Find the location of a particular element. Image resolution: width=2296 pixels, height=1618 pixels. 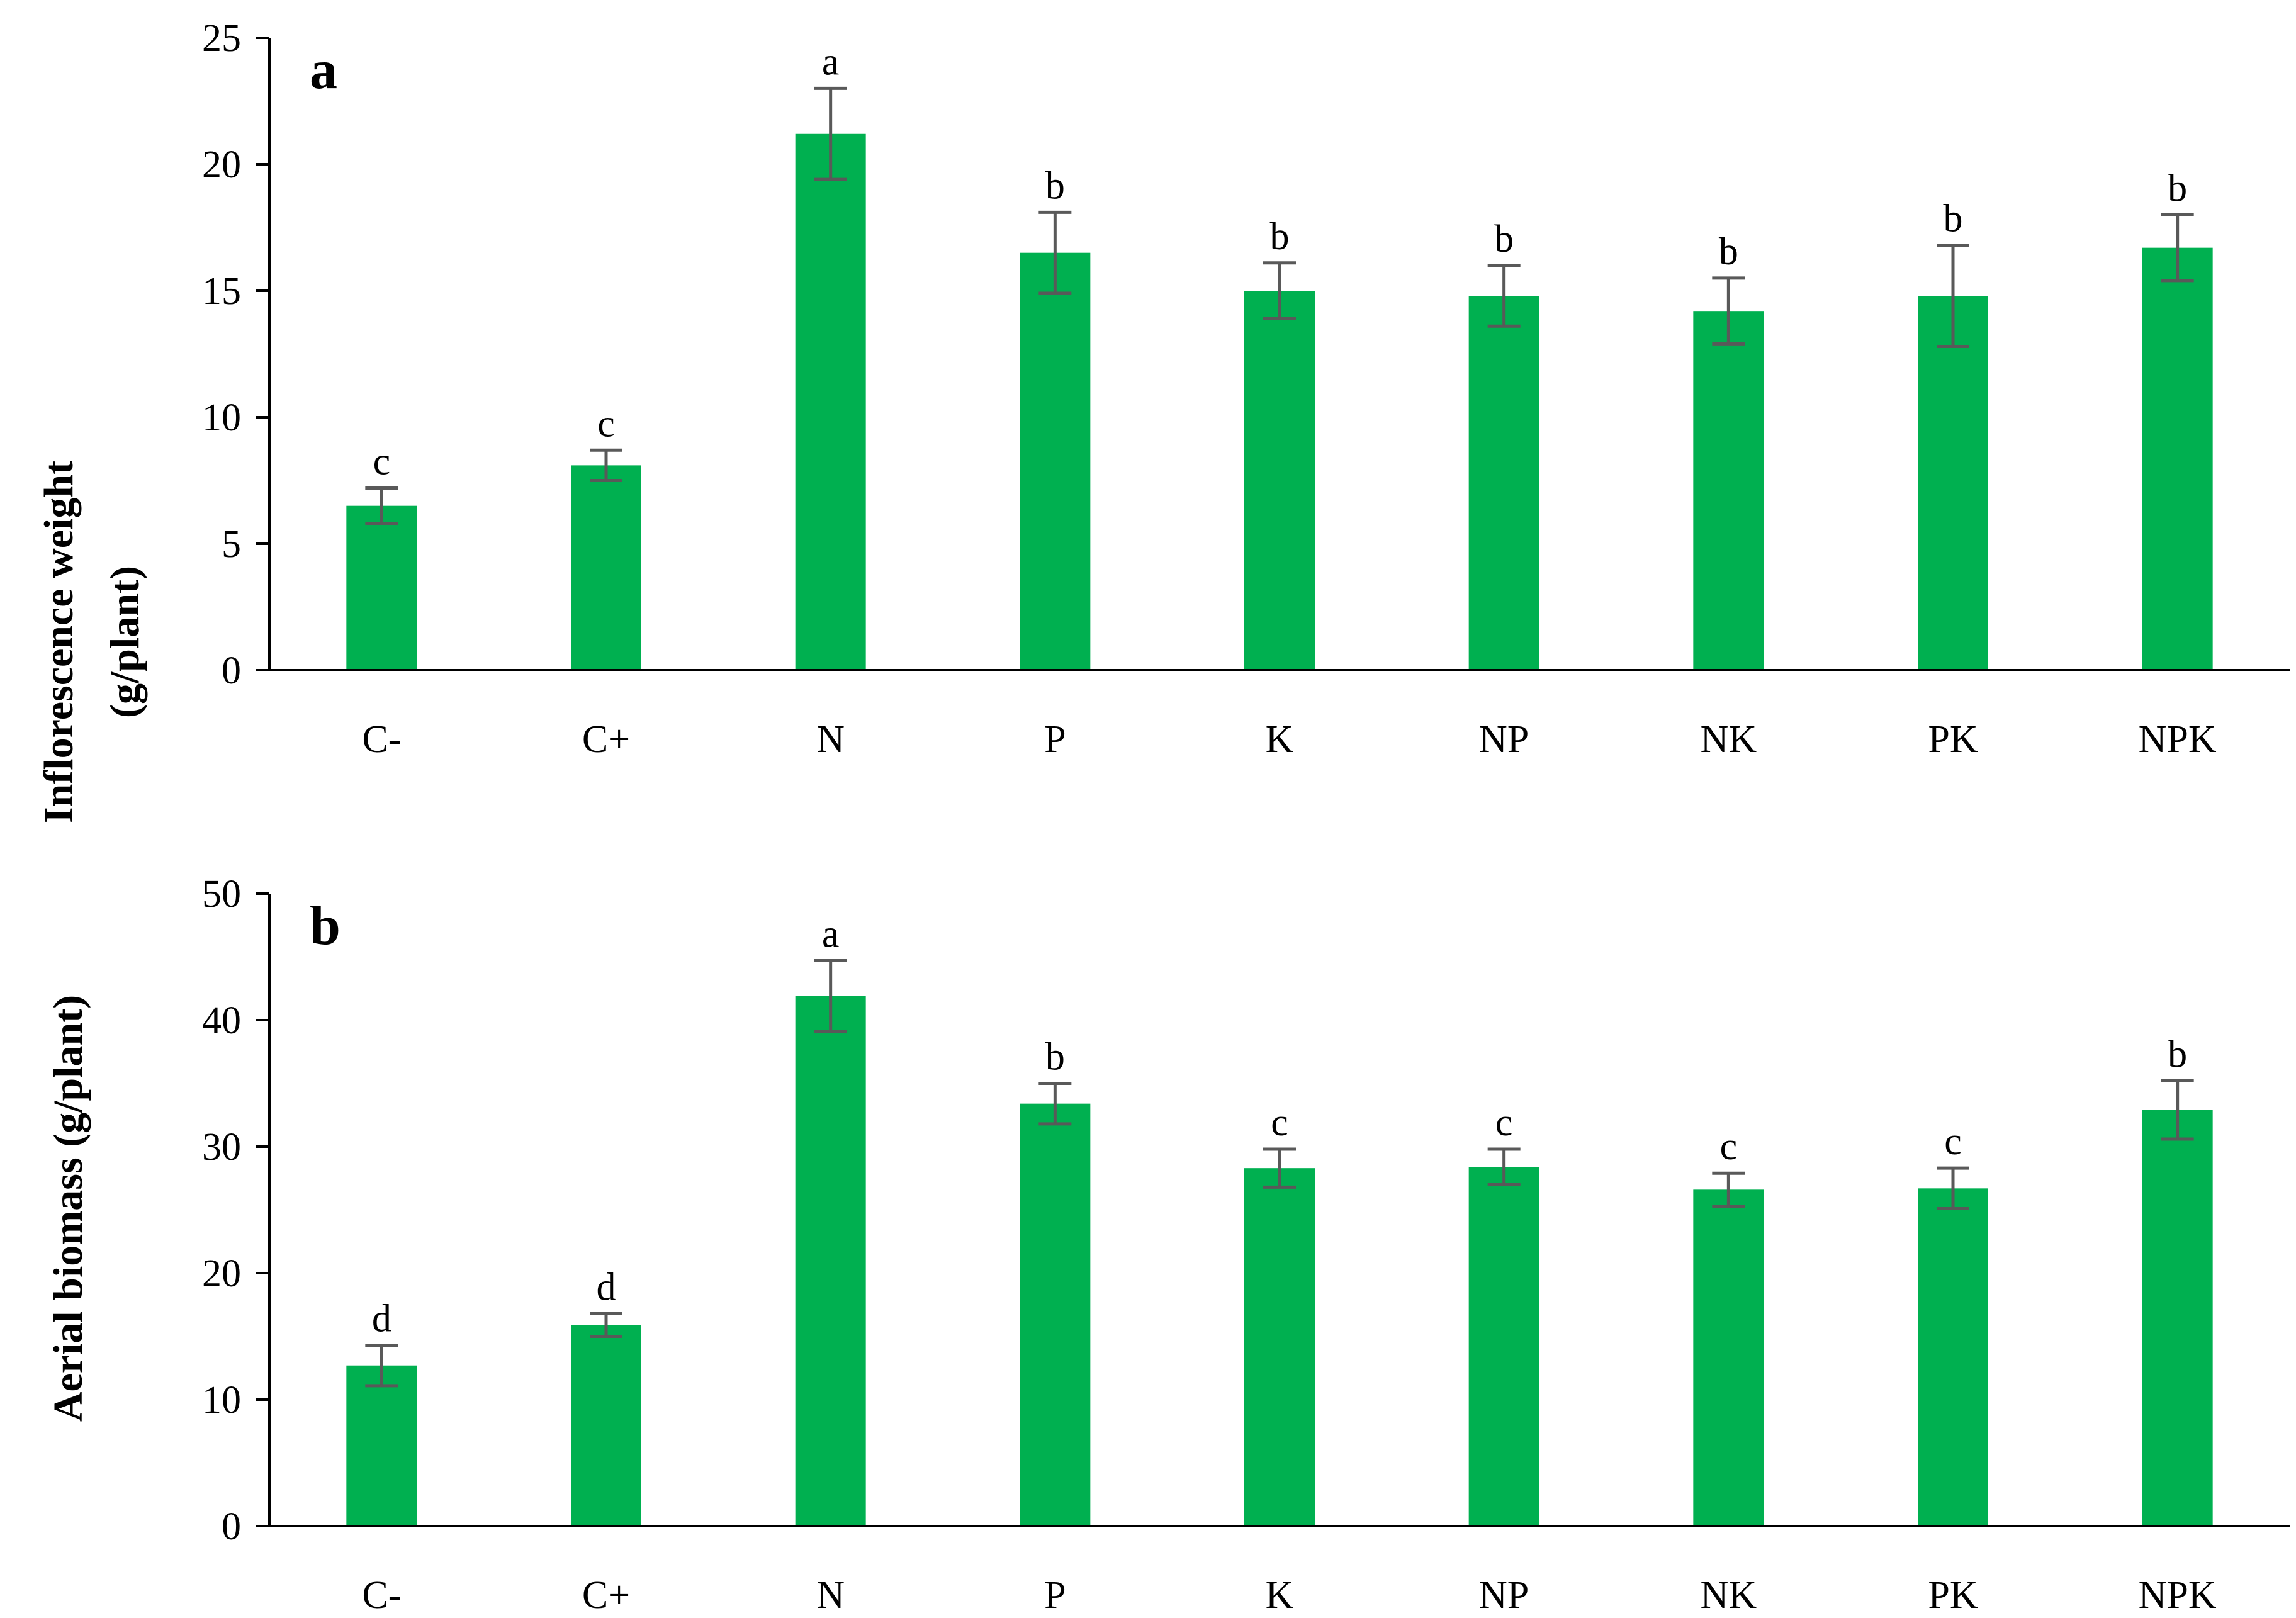

y-axis-title: Inflorescence weight is located at coordinates (59, 642).